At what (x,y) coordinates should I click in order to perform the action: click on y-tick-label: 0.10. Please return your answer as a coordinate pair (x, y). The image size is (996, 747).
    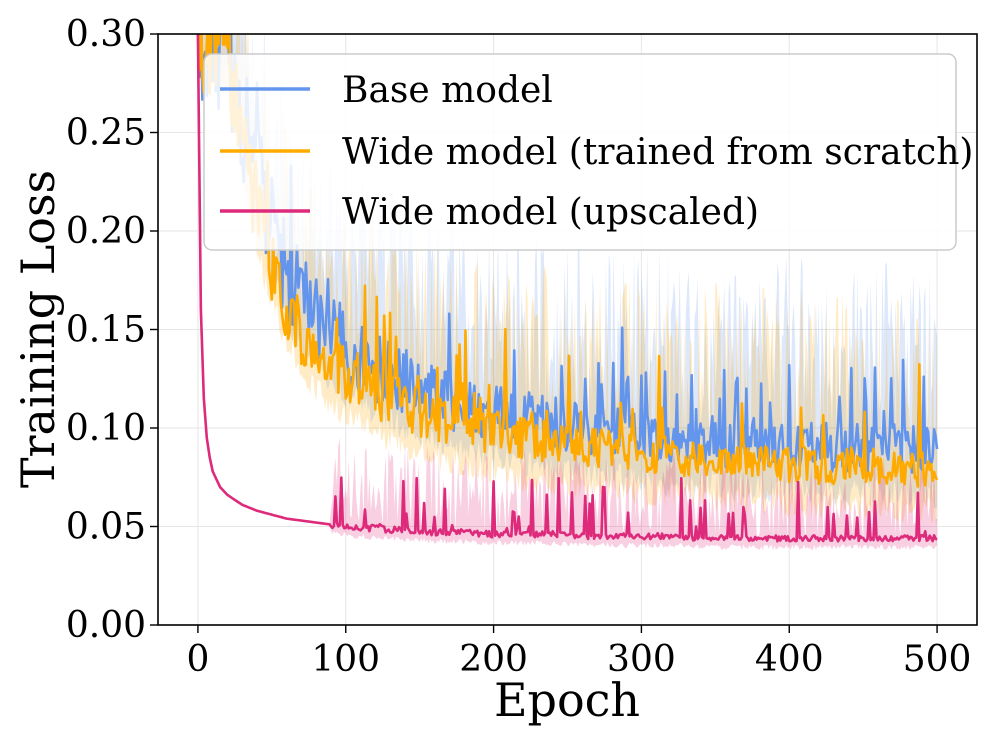
    Looking at the image, I should click on (106, 428).